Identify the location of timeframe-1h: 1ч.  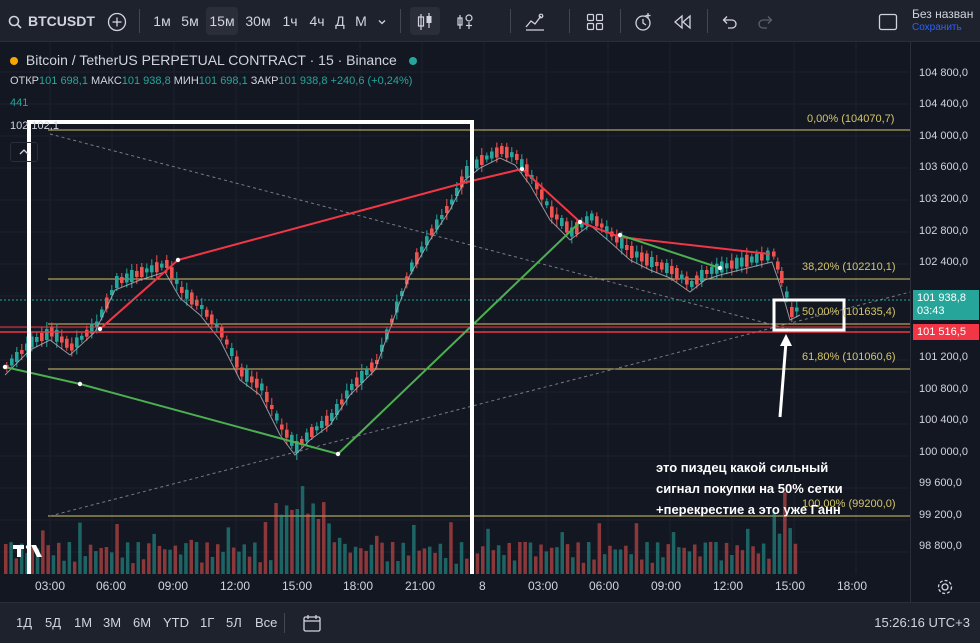
(290, 21).